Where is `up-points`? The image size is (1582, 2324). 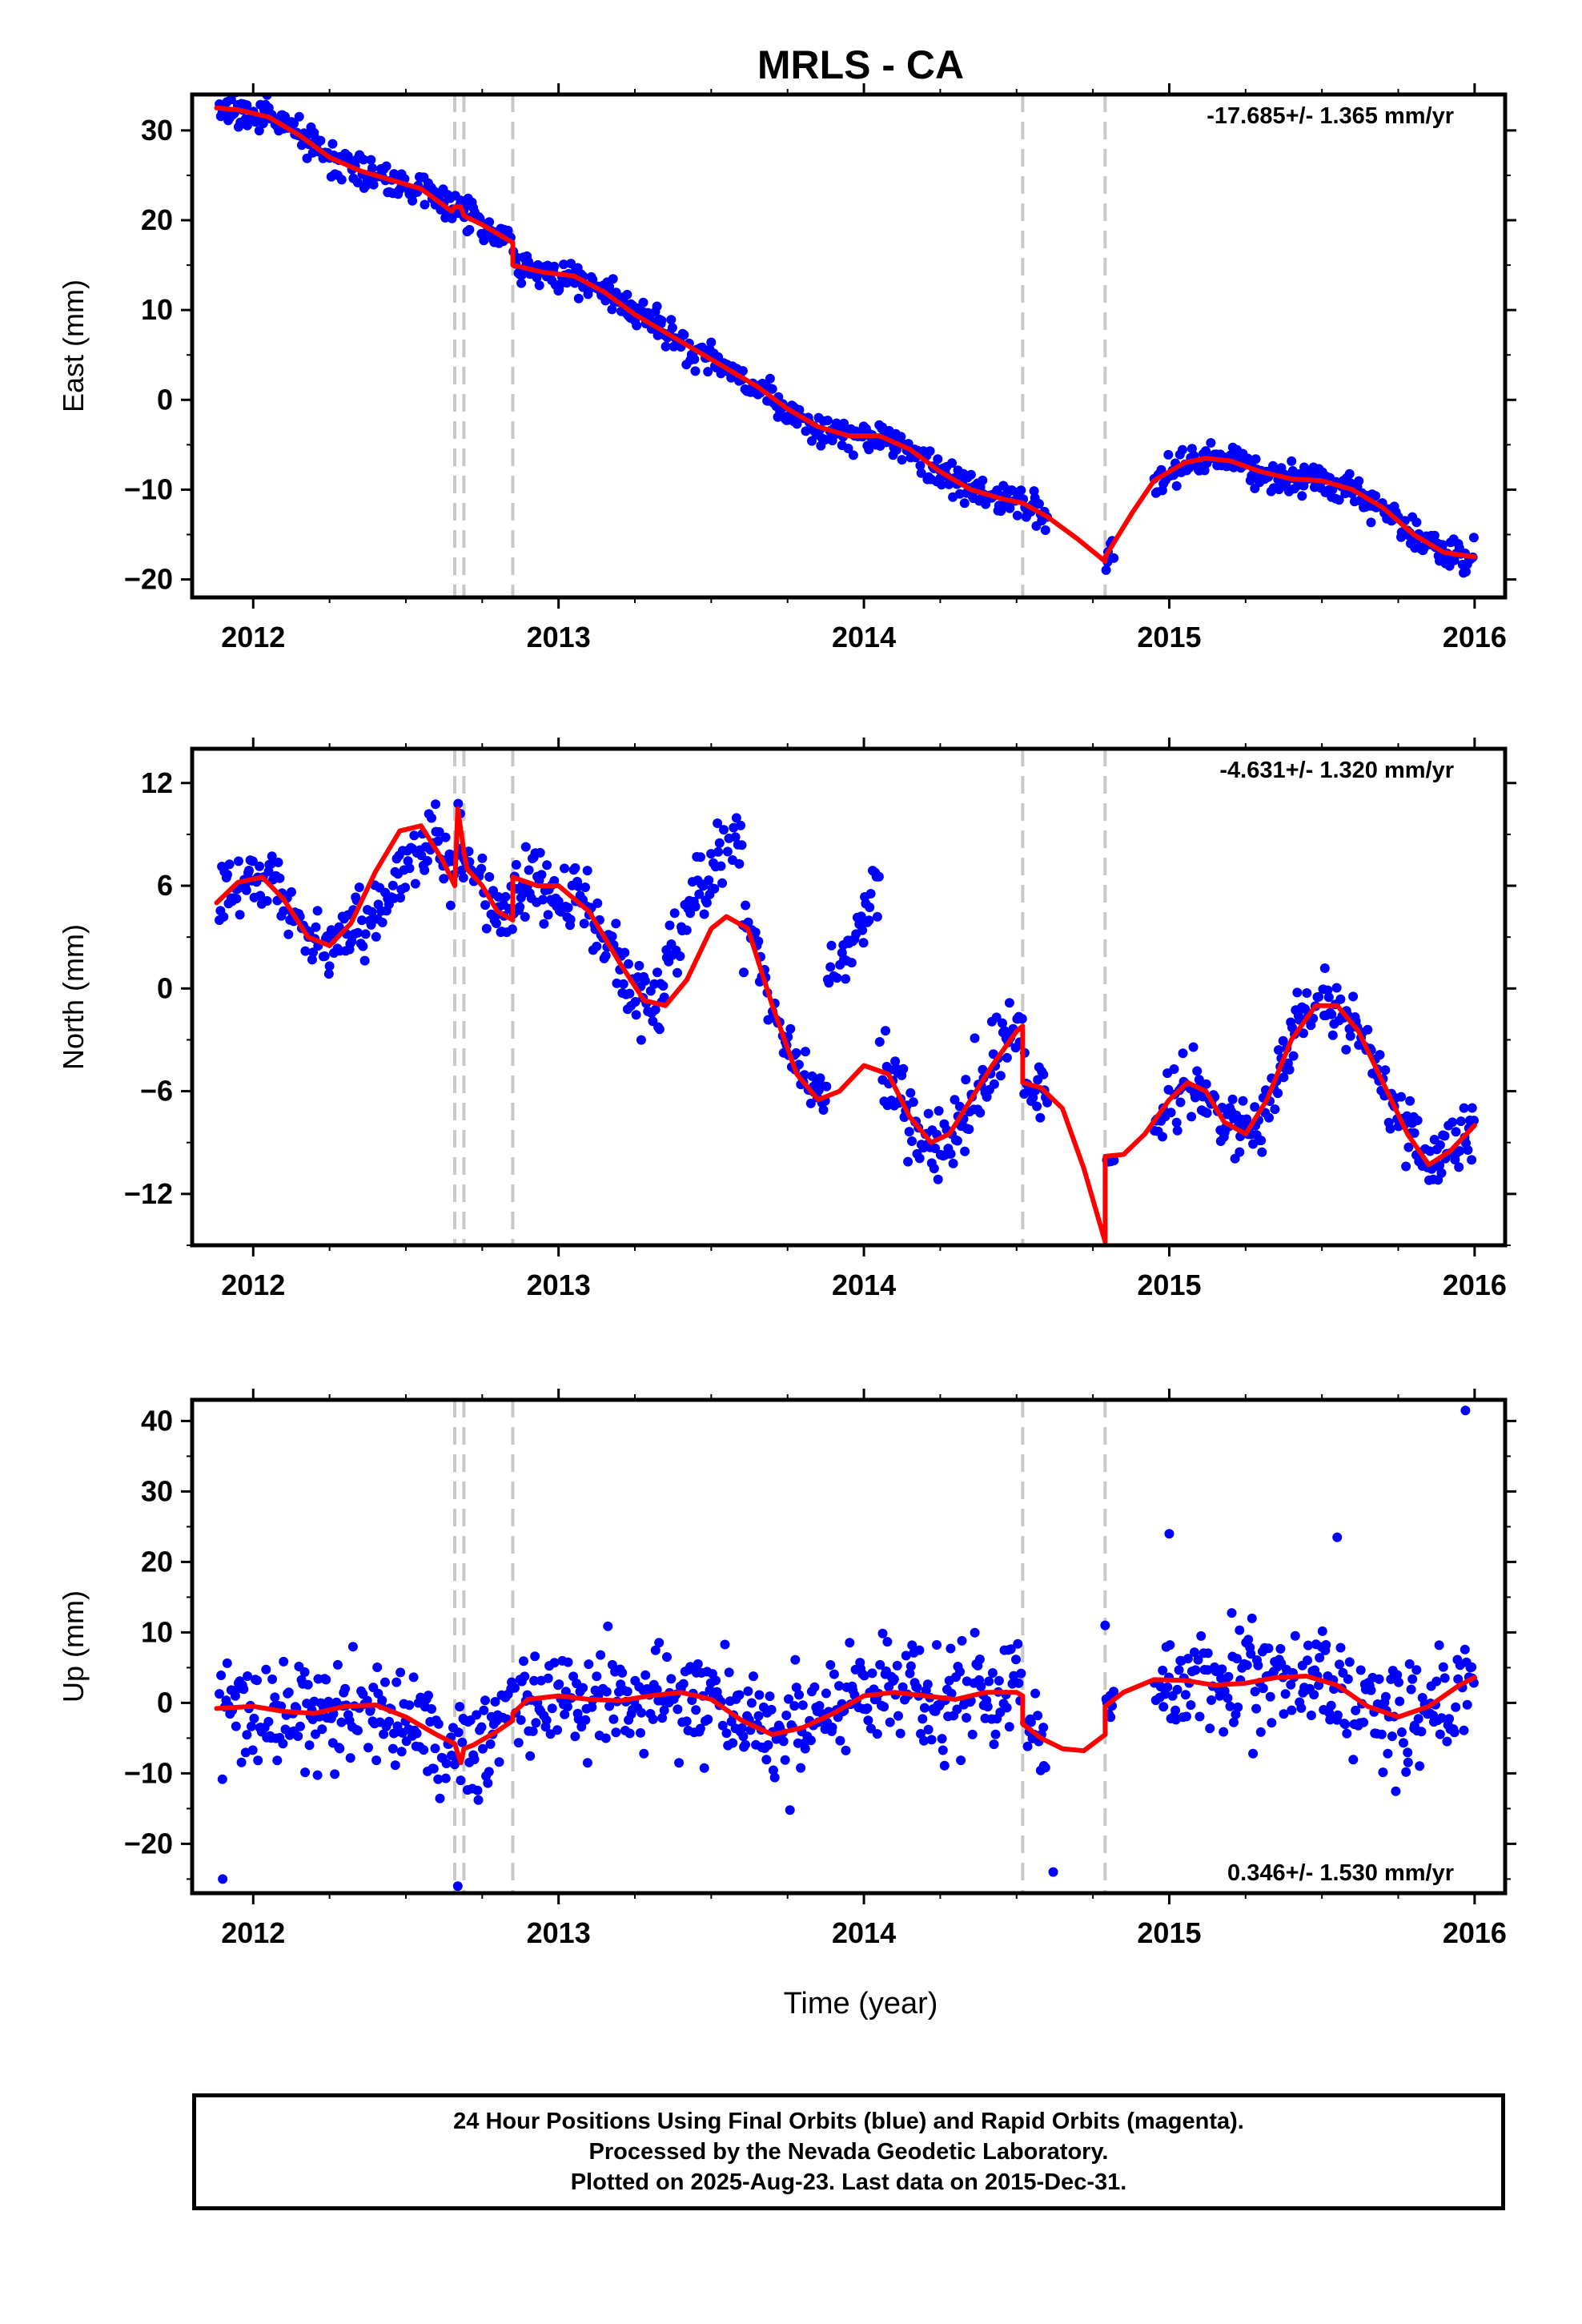 up-points is located at coordinates (847, 1711).